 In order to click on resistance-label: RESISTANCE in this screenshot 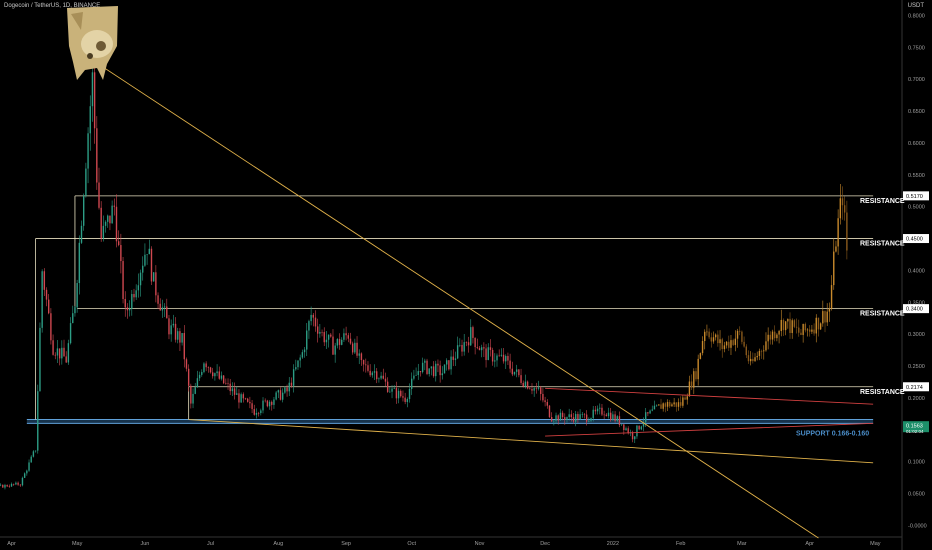, I will do `click(882, 244)`.